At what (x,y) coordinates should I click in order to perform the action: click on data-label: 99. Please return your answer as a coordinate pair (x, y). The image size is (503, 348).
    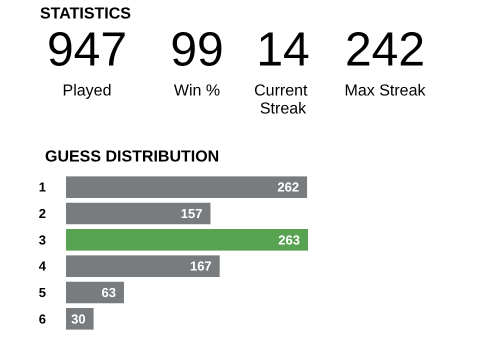
    Looking at the image, I should click on (197, 50).